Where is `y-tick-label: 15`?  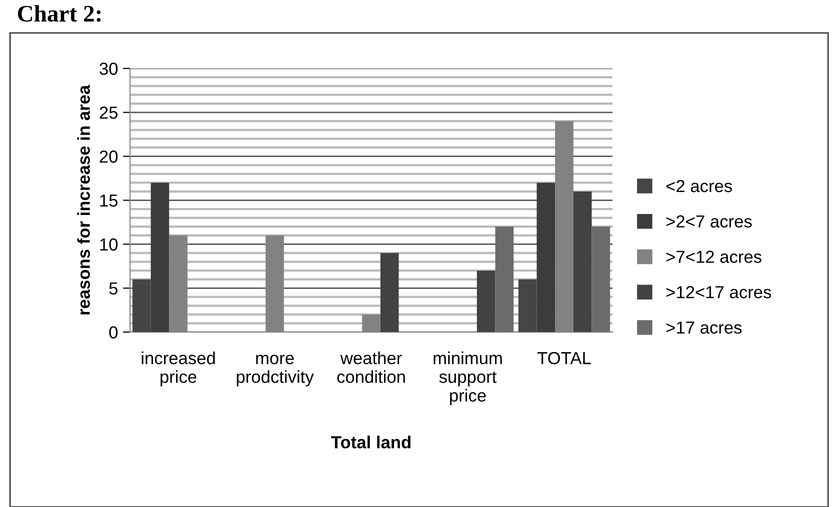
y-tick-label: 15 is located at coordinates (109, 200).